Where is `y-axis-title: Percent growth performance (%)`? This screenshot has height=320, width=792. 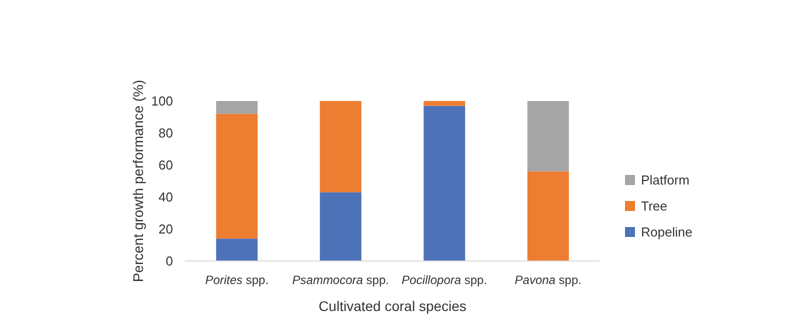 y-axis-title: Percent growth performance (%) is located at coordinates (138, 181).